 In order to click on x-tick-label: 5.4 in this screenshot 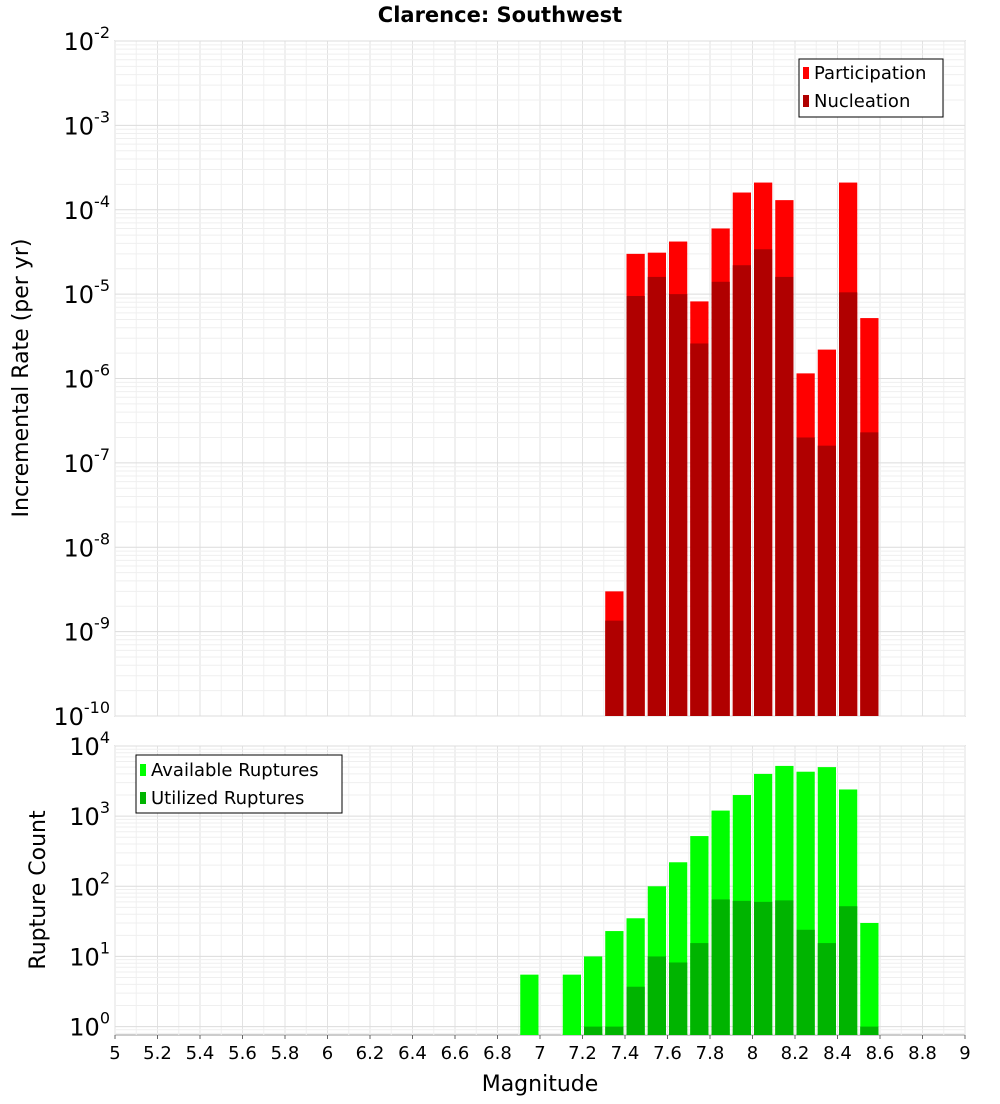, I will do `click(200, 1053)`.